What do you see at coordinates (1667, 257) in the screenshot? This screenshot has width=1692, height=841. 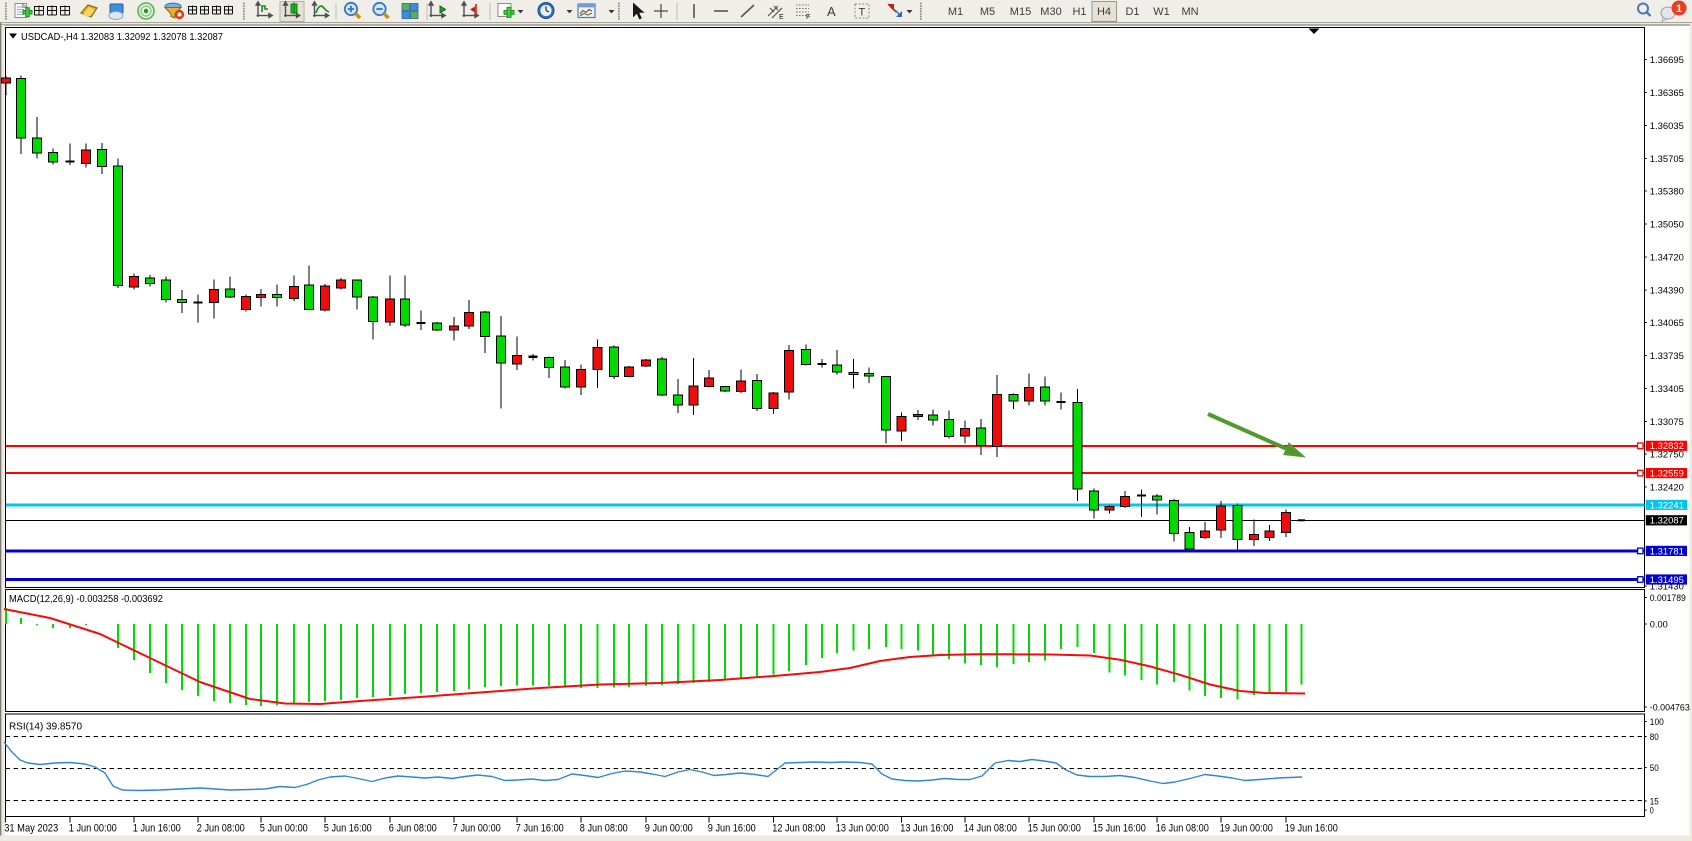 I see `svg-text: 1.34720` at bounding box center [1667, 257].